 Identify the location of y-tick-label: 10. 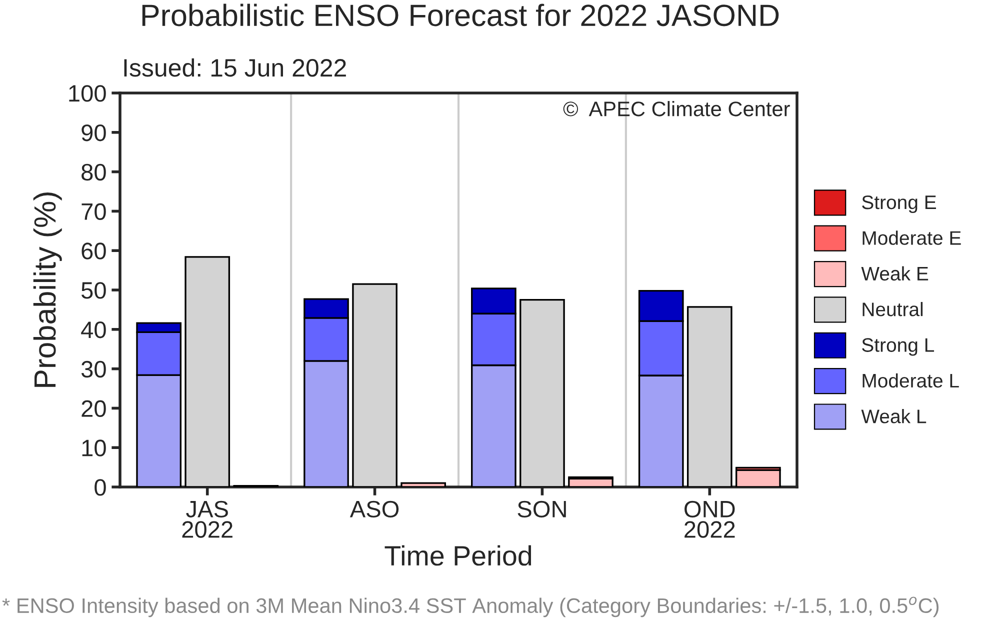
(94, 448).